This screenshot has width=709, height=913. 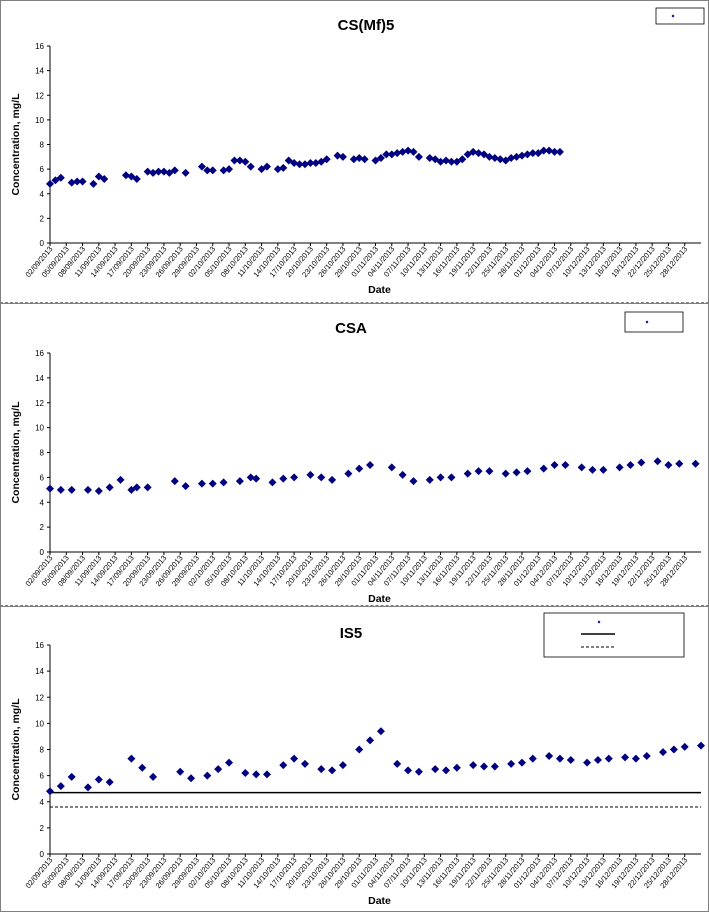 I want to click on y-tick-label: 6, so click(x=42, y=169).